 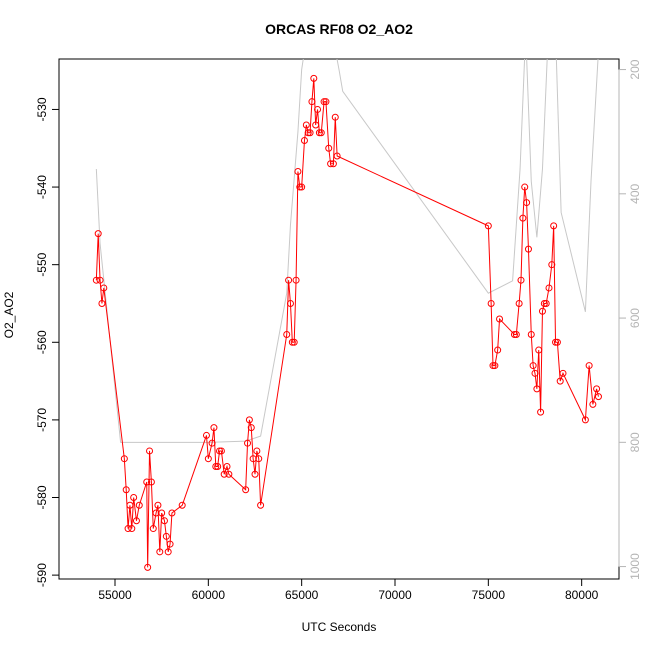 I want to click on y2-tick-label: 600, so click(x=635, y=318).